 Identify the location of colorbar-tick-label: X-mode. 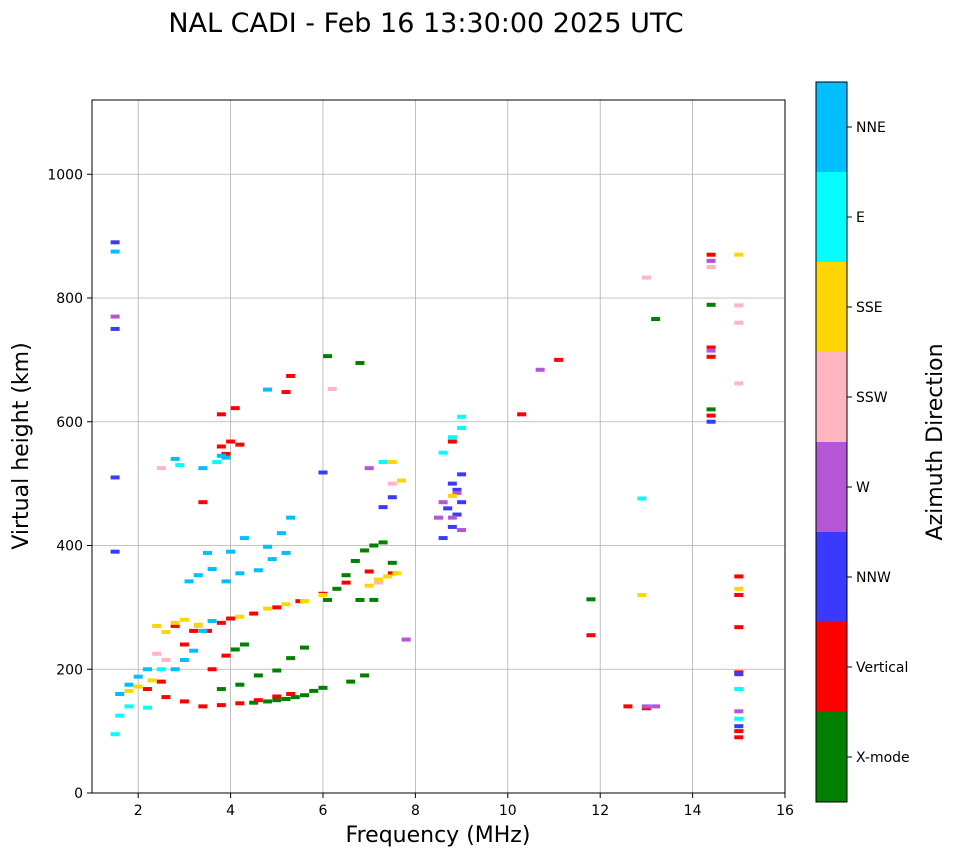
(883, 758).